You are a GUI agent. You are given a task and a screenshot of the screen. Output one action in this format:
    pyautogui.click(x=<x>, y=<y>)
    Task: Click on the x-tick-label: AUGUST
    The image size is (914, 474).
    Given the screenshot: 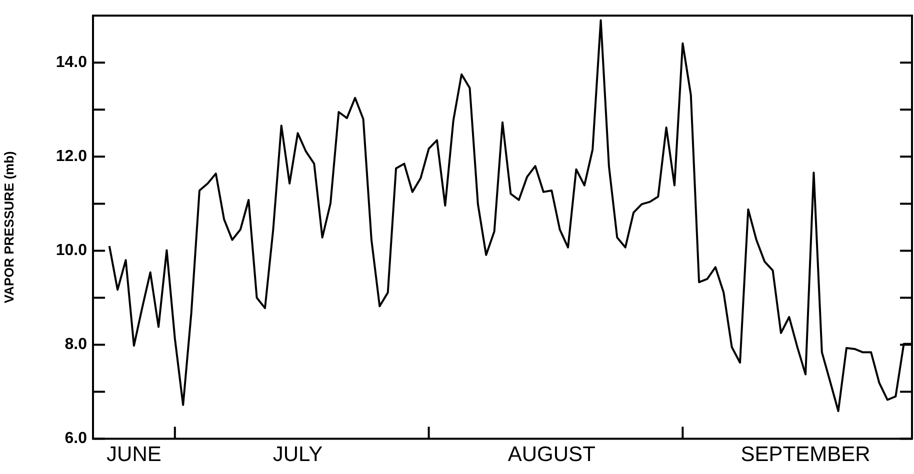 What is the action you would take?
    pyautogui.click(x=552, y=454)
    